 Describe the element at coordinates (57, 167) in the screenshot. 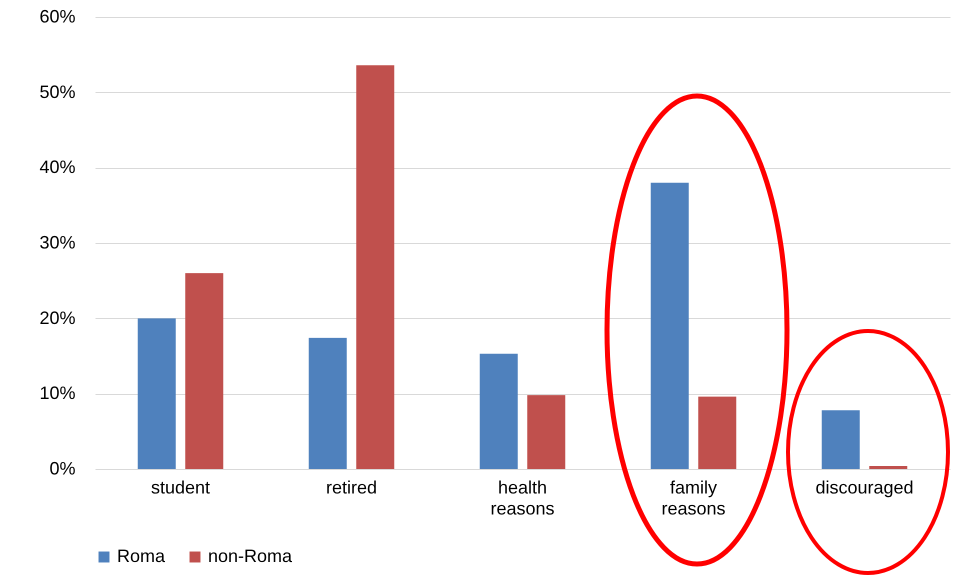

I see `y-tick-label: 40%` at that location.